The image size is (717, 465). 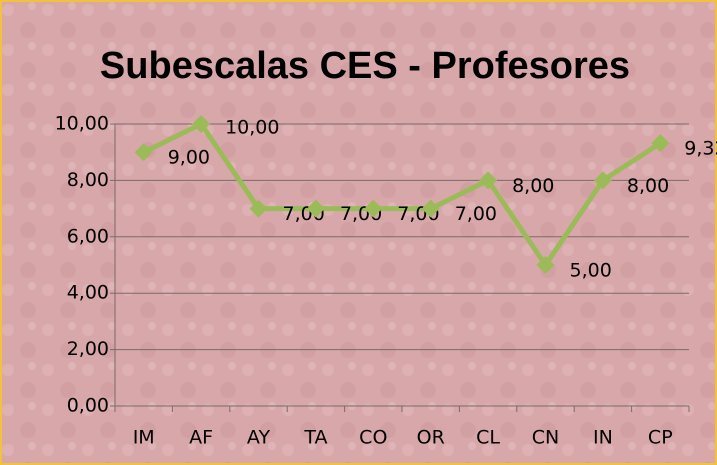 I want to click on y-tick-label: 4,00, so click(x=88, y=293).